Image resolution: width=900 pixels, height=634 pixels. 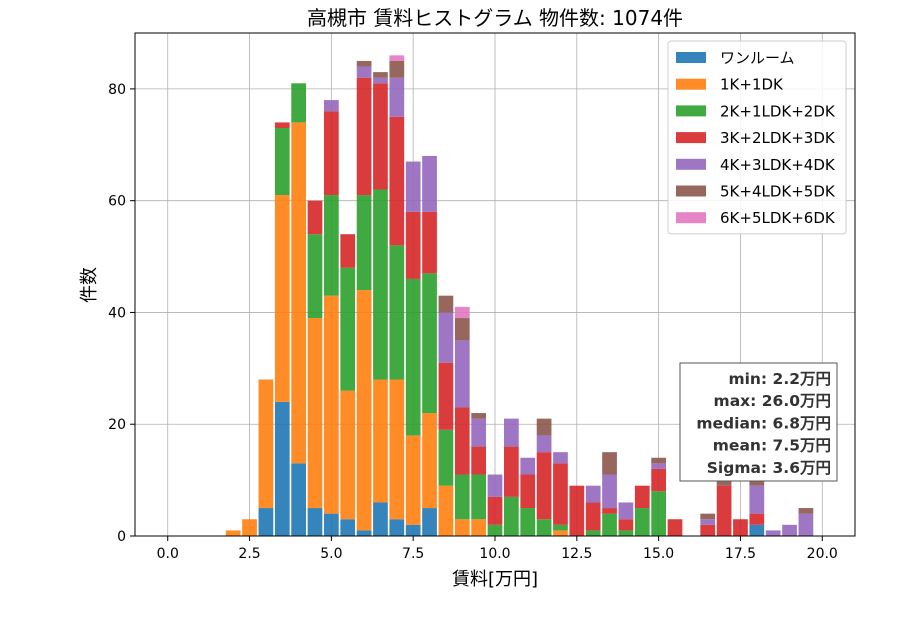 I want to click on legend-label: 2K+1LDK+2DK, so click(x=778, y=111).